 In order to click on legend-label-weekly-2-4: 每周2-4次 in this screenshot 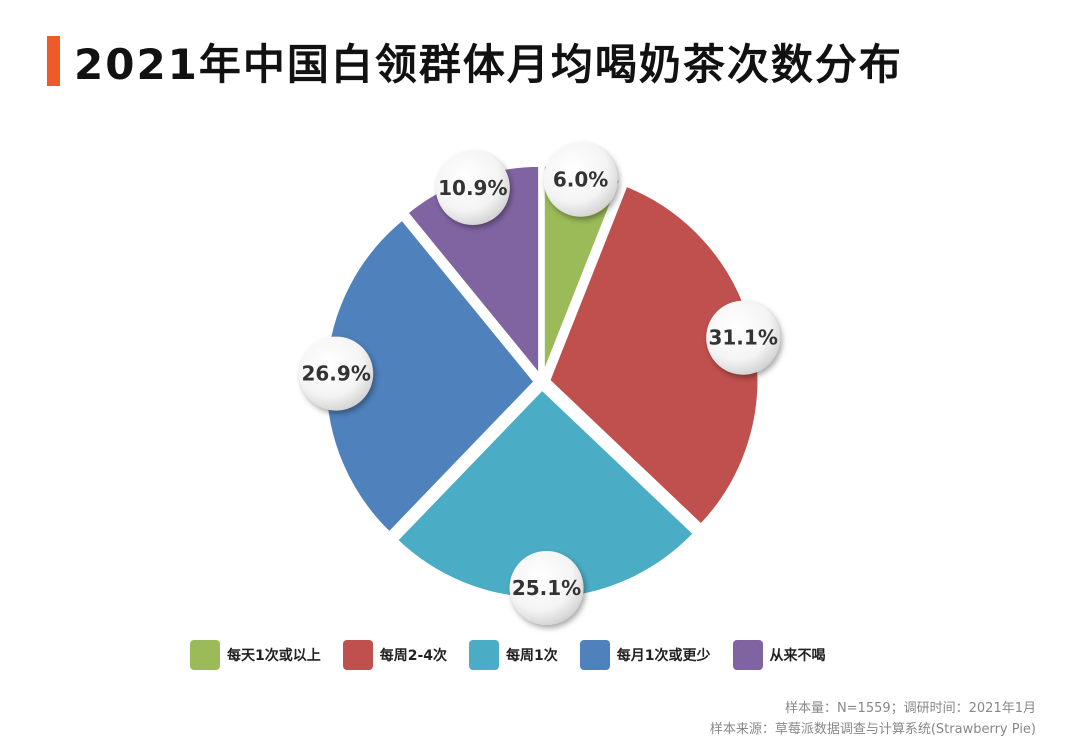, I will do `click(413, 656)`.